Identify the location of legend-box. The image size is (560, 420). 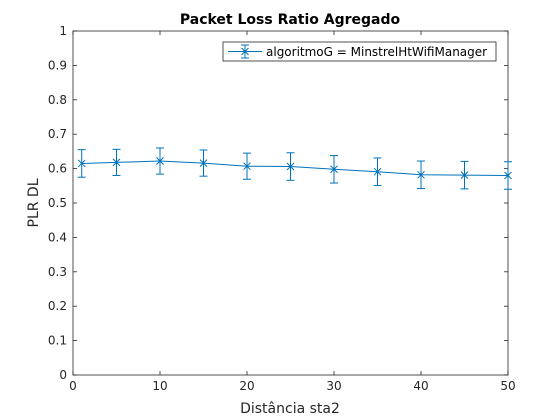
(359, 51).